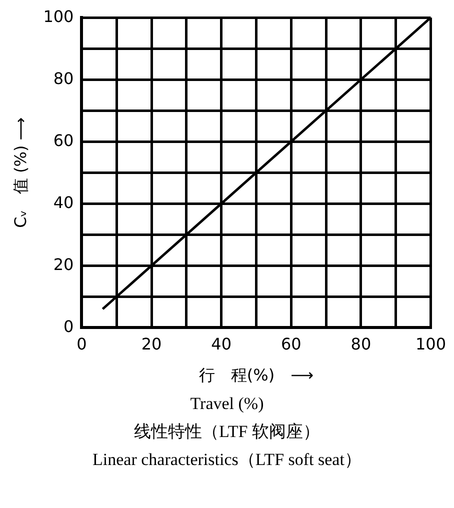  Describe the element at coordinates (58, 16) in the screenshot. I see `y-tick-label: 100` at that location.